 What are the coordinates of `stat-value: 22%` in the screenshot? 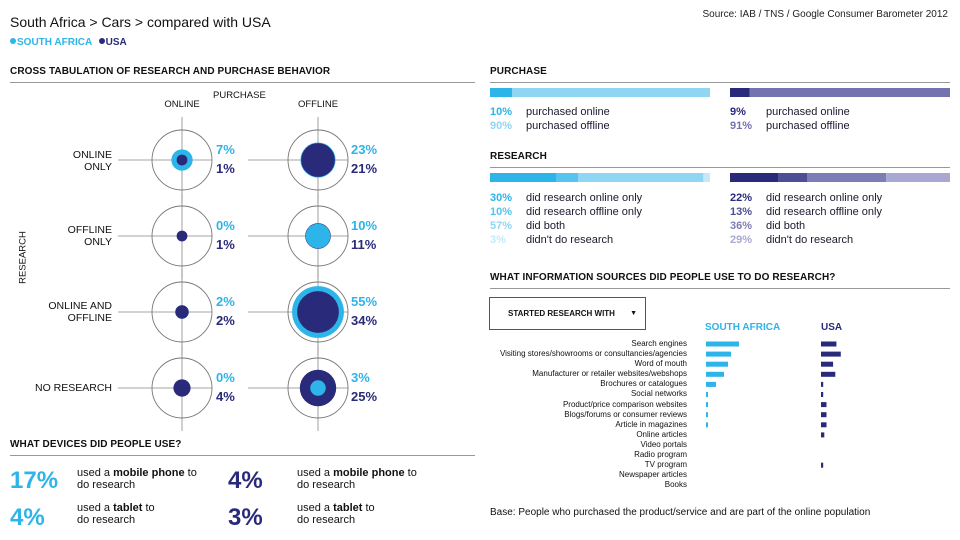 It's located at (741, 198).